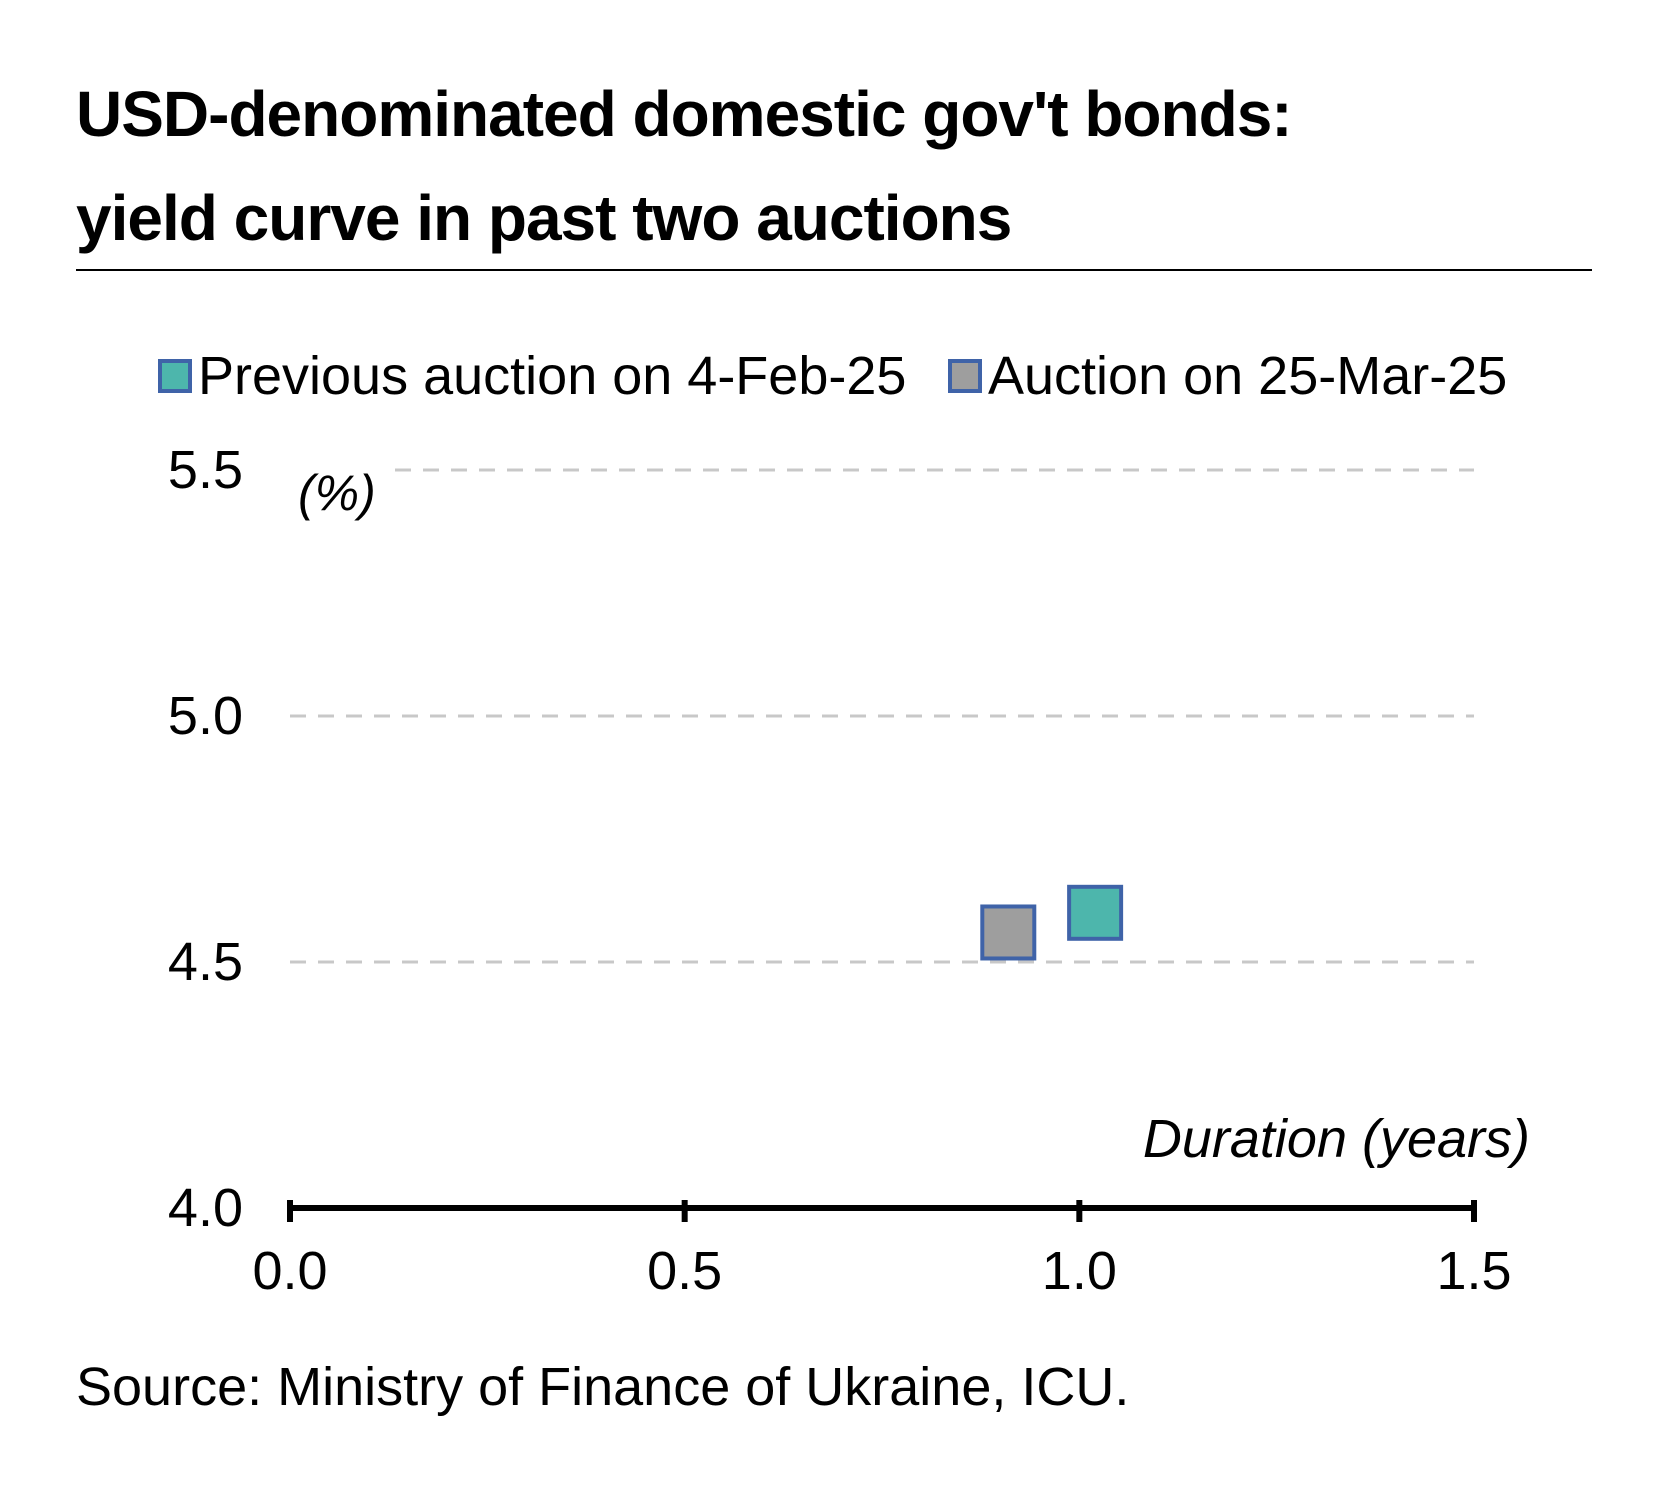 This screenshot has height=1496, width=1658. What do you see at coordinates (175, 376) in the screenshot?
I see `legend-swatch-previous` at bounding box center [175, 376].